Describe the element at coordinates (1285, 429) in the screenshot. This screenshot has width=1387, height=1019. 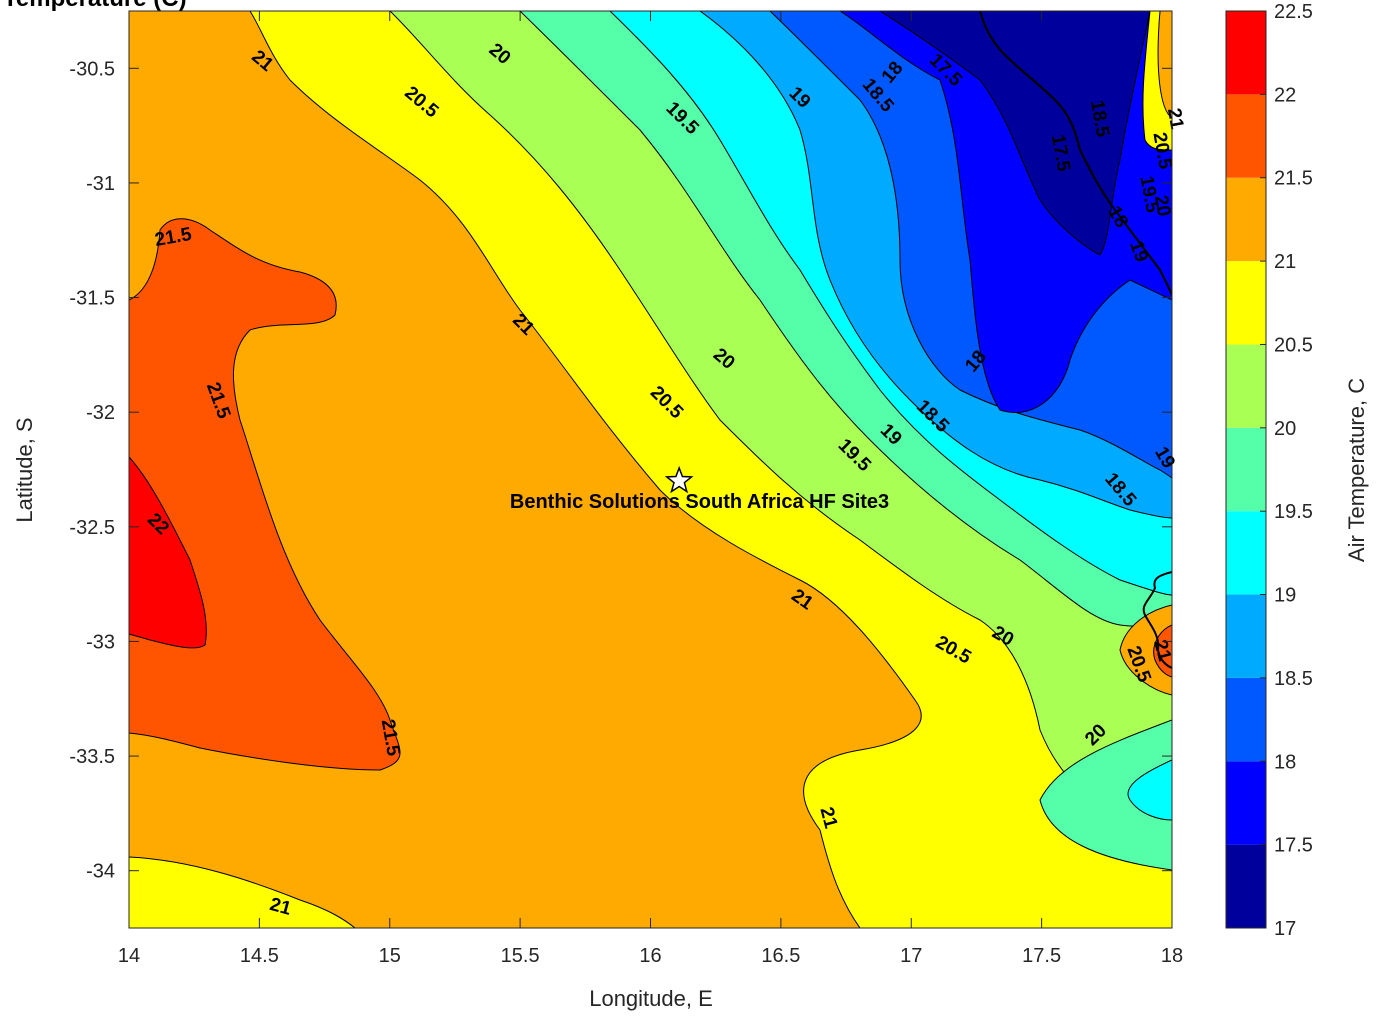
I see `colorbar-tick-label: 20` at that location.